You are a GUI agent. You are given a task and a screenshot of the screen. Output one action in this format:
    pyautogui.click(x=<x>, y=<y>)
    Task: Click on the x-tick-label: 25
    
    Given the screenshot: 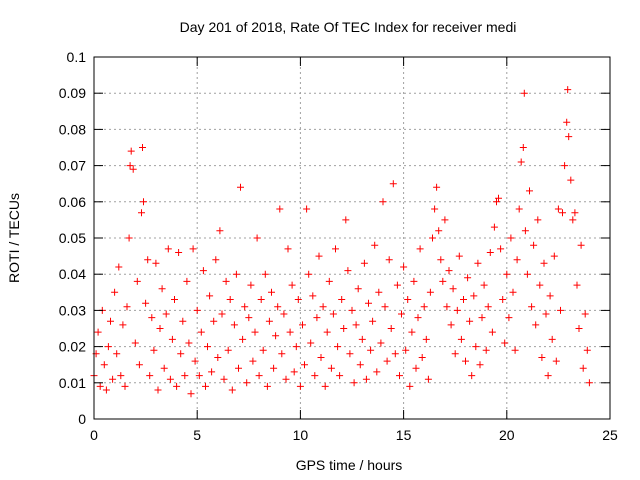 What is the action you would take?
    pyautogui.click(x=610, y=435)
    